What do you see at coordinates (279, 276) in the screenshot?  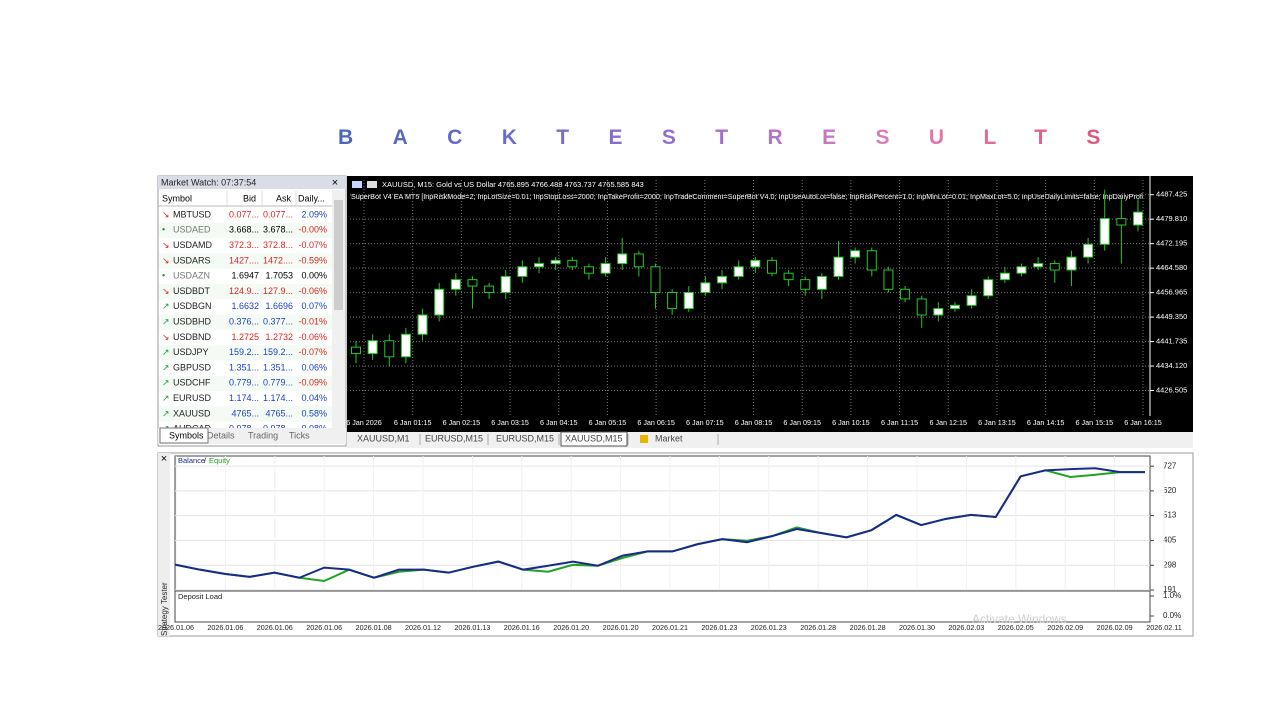 I see `ask: 1.7053` at bounding box center [279, 276].